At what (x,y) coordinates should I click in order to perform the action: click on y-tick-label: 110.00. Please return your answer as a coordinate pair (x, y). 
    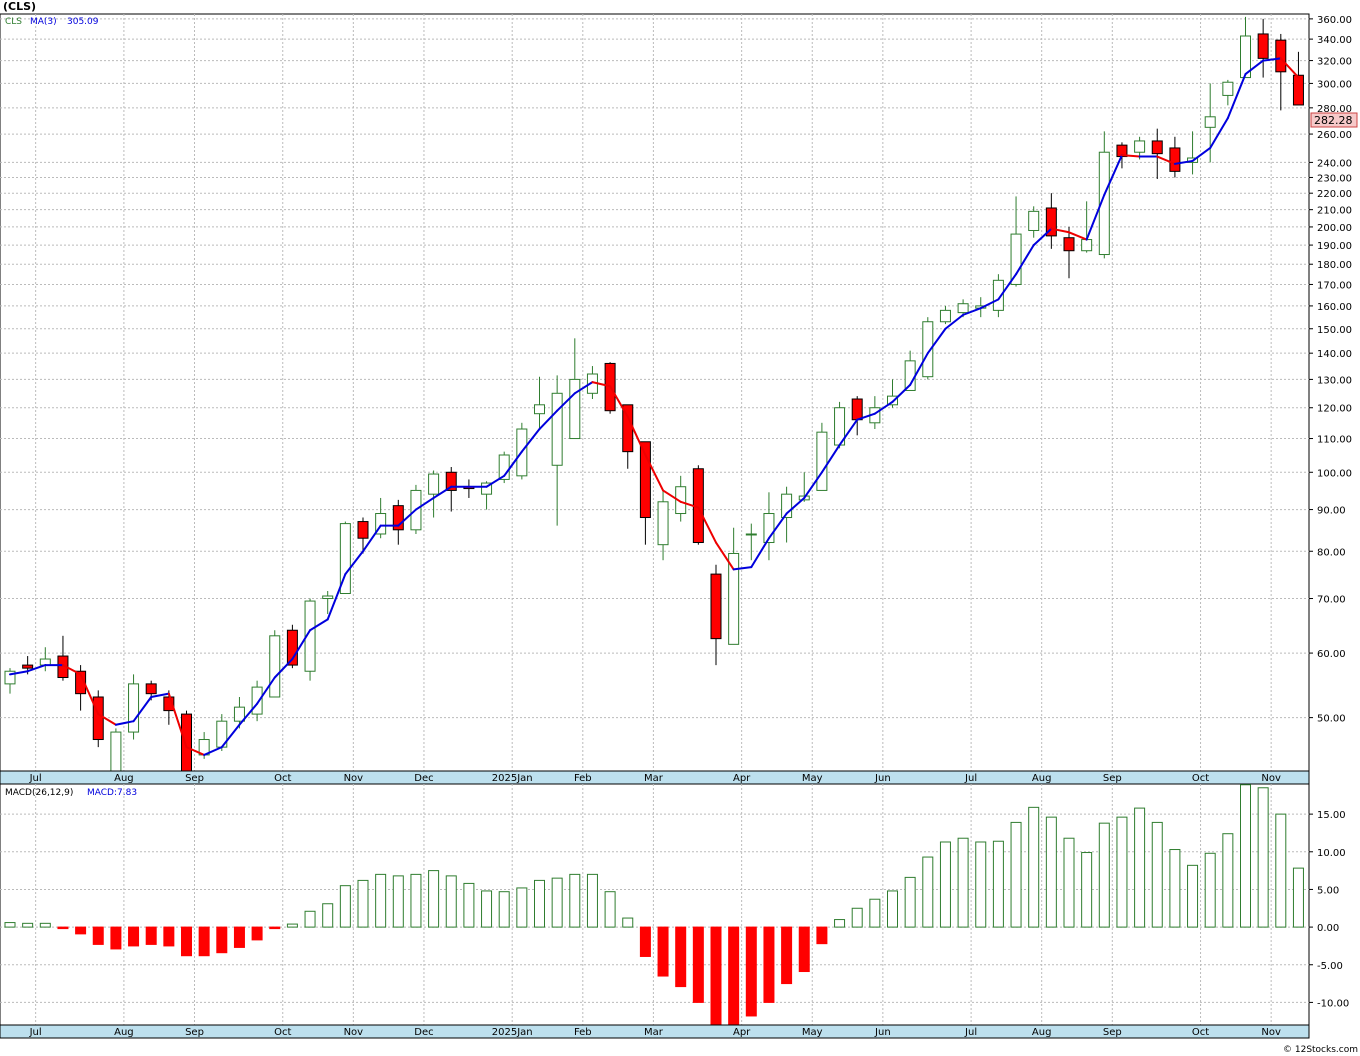
    Looking at the image, I should click on (1334, 440).